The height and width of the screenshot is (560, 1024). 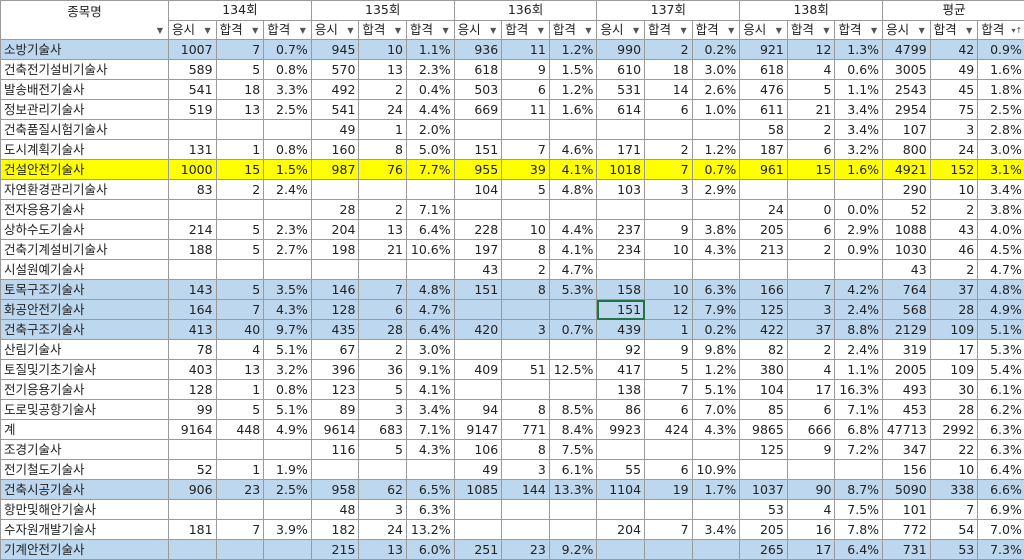 What do you see at coordinates (954, 530) in the screenshot?
I see `cell-value: 54` at bounding box center [954, 530].